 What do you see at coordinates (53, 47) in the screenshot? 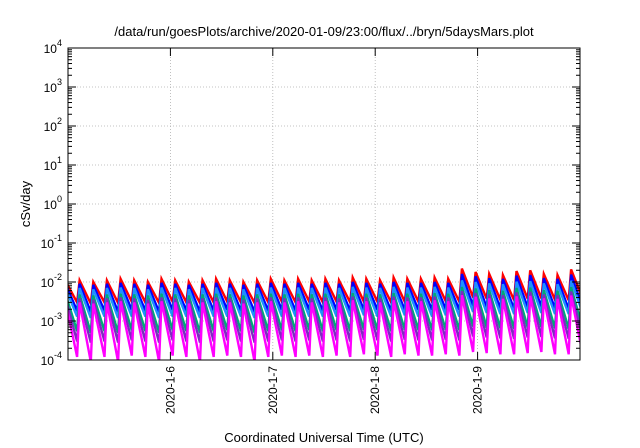
I see `y-tick-label: 10⁴` at bounding box center [53, 47].